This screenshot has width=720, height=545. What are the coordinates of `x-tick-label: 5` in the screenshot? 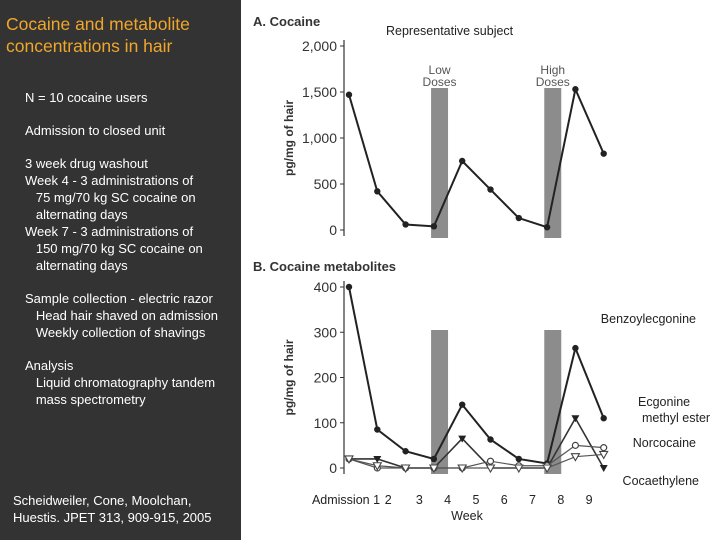 It's located at (475, 500).